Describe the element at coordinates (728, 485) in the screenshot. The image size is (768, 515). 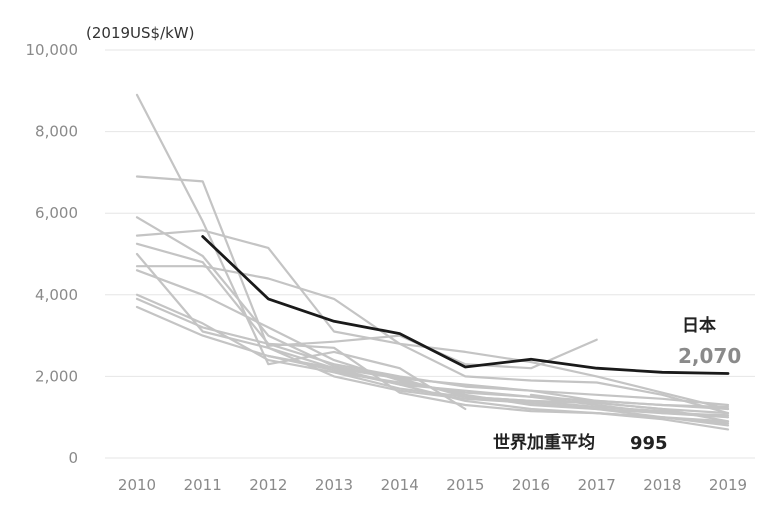
I see `x-tick-label: 2019` at that location.